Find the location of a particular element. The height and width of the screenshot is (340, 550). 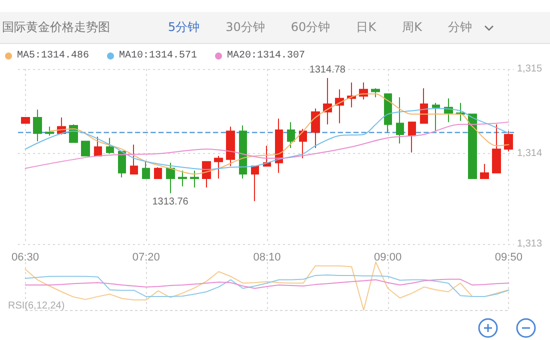

x-tick-label: 06:30 is located at coordinates (25, 258).